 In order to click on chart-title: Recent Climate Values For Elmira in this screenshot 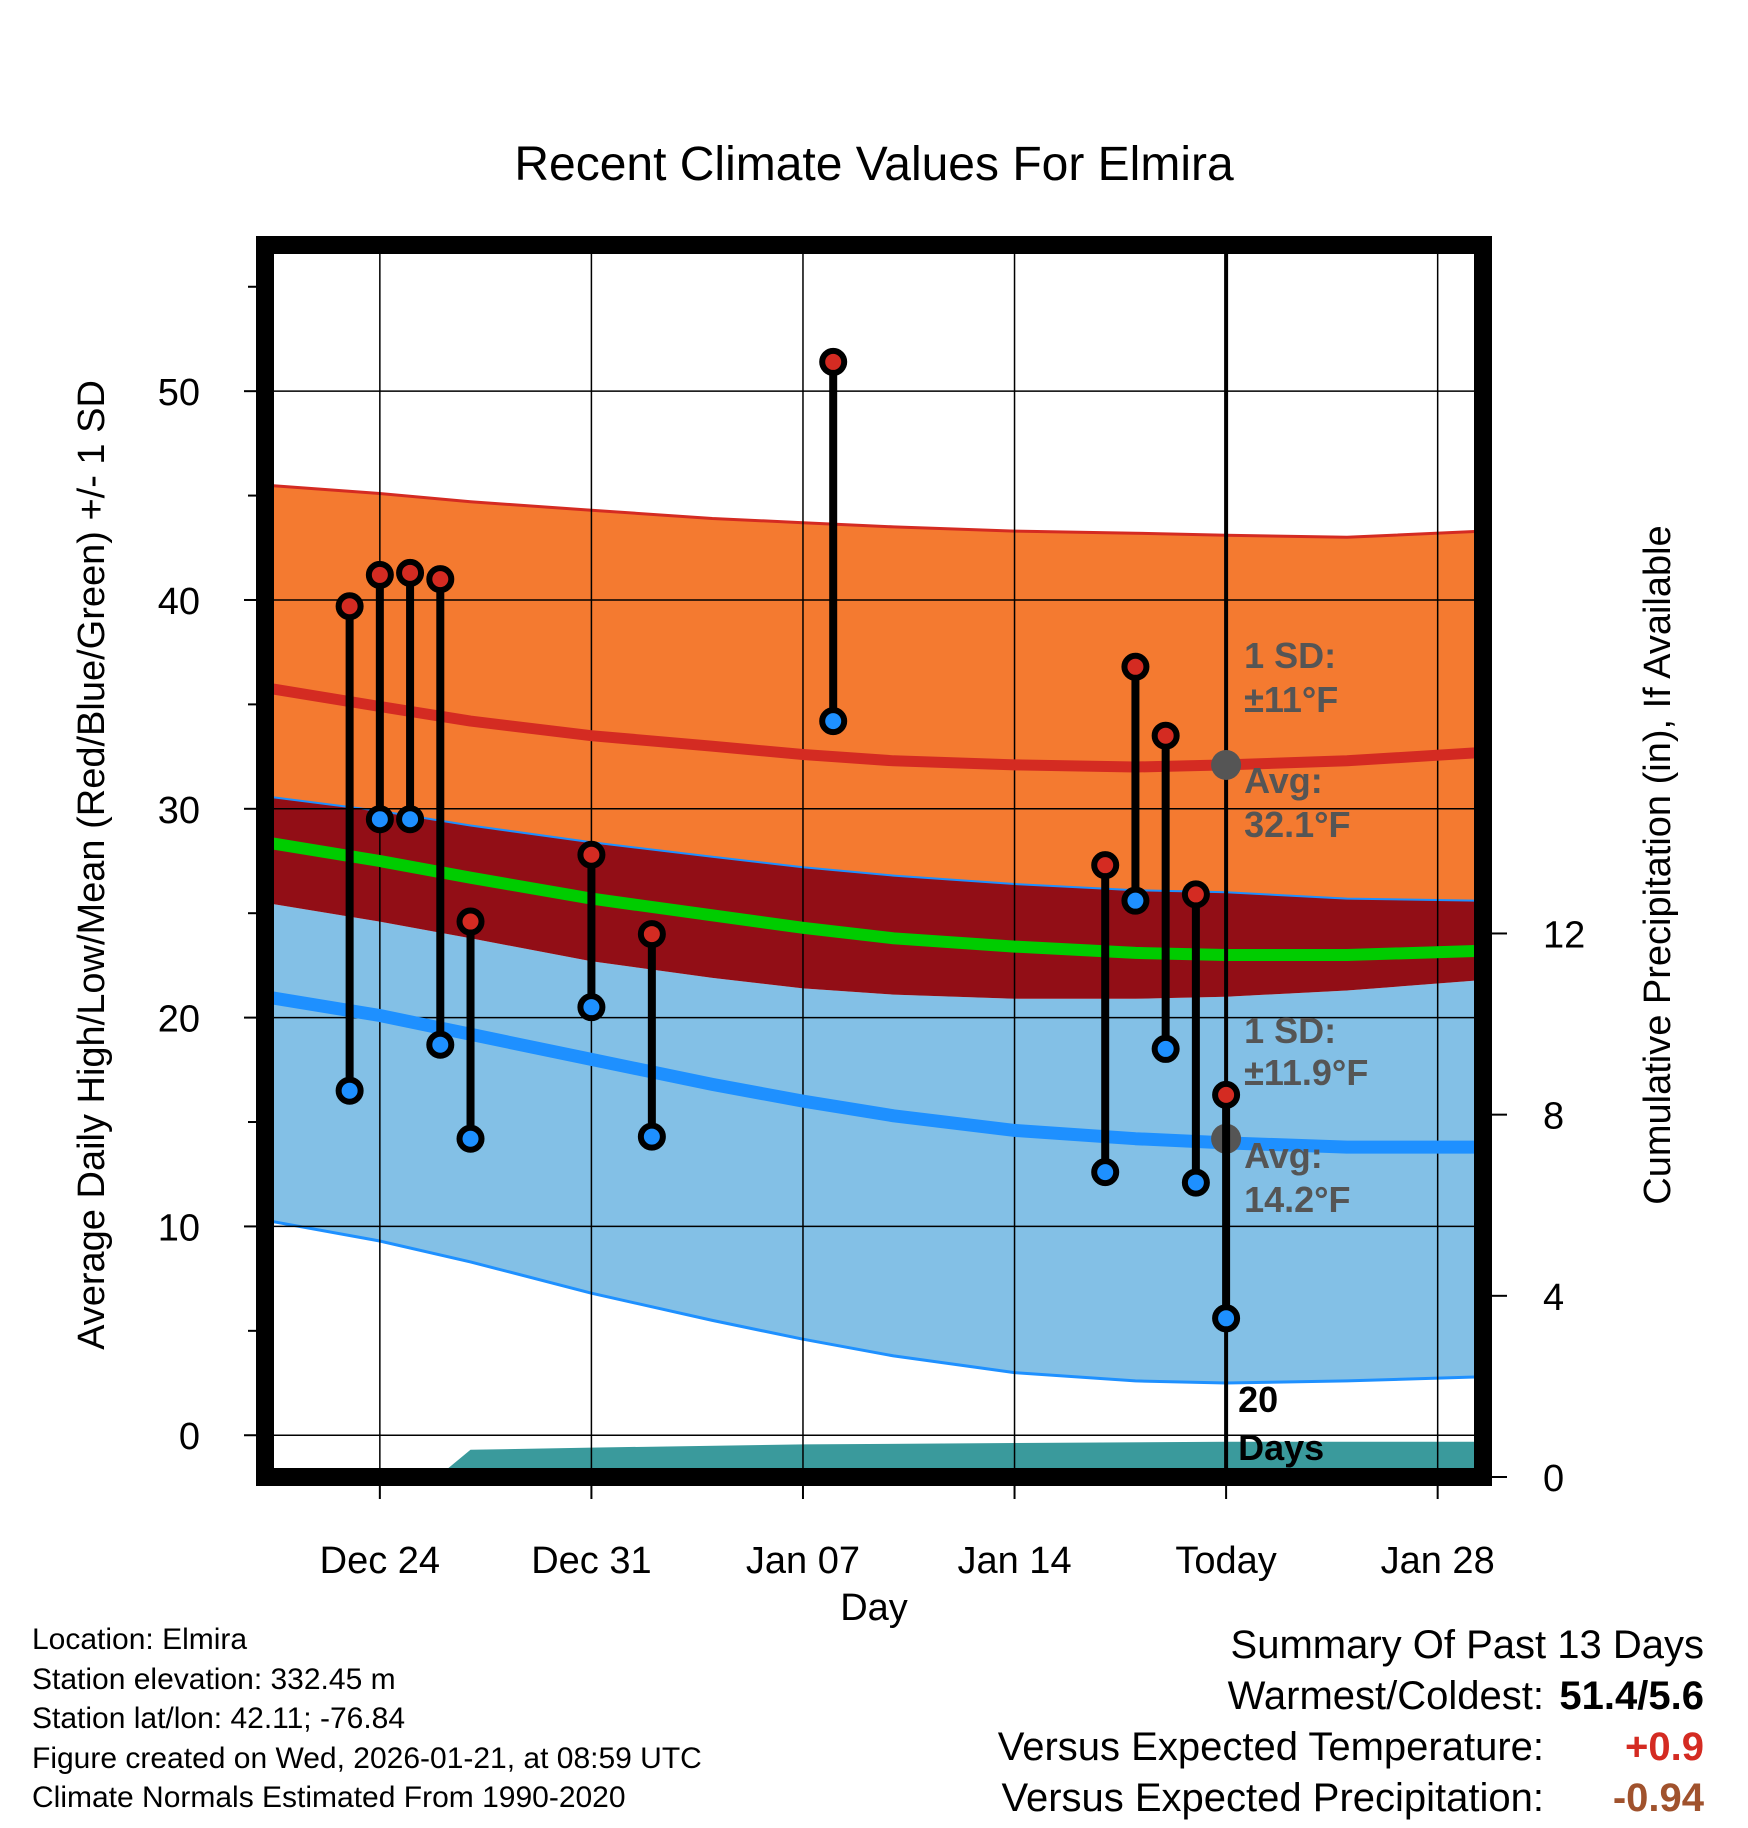, I will do `click(874, 164)`.